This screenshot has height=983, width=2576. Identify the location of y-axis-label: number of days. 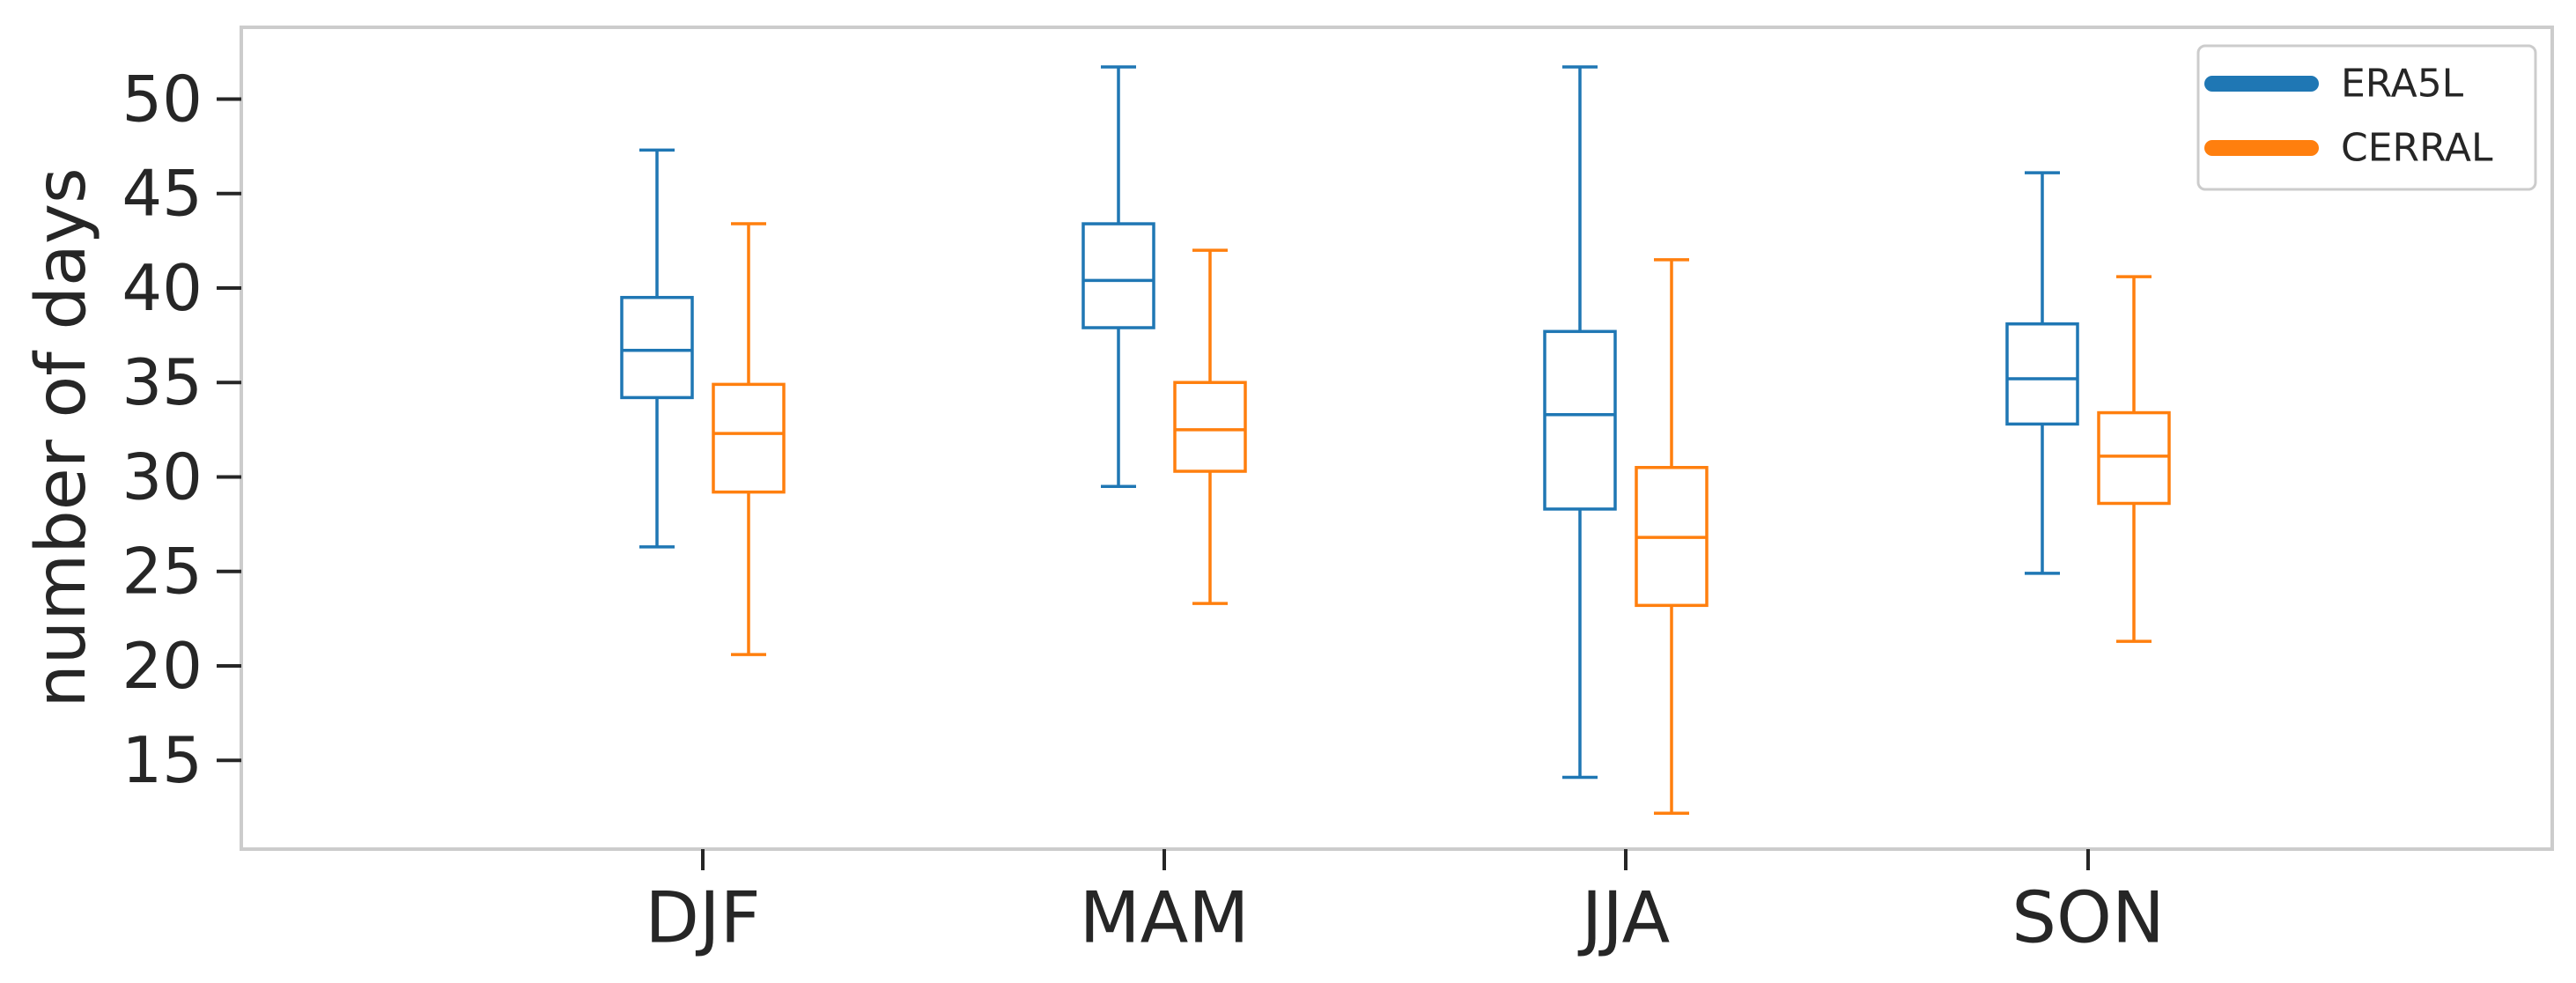
(61, 437).